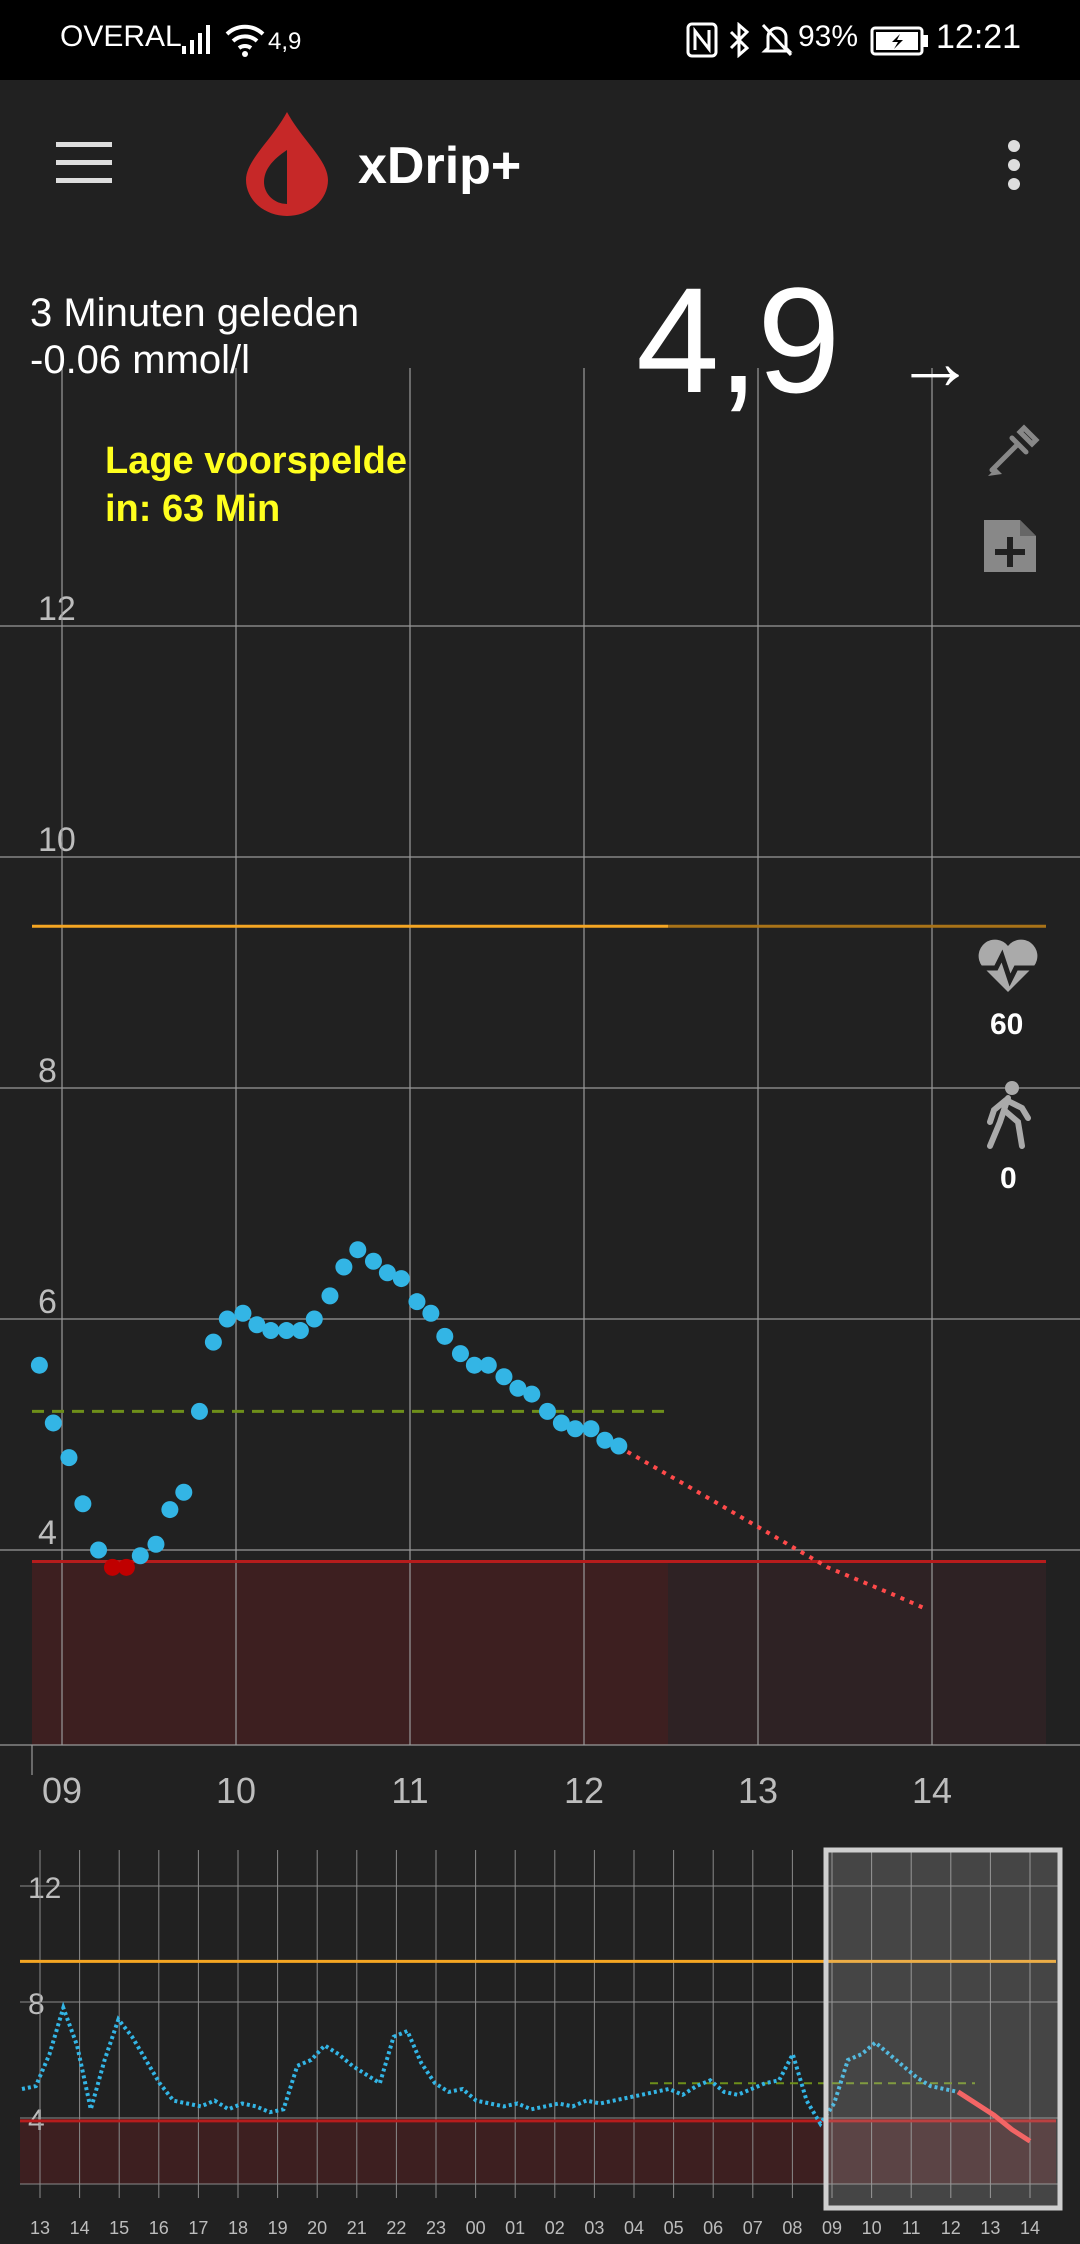 The width and height of the screenshot is (1080, 2244). I want to click on add-note-icon, so click(1010, 546).